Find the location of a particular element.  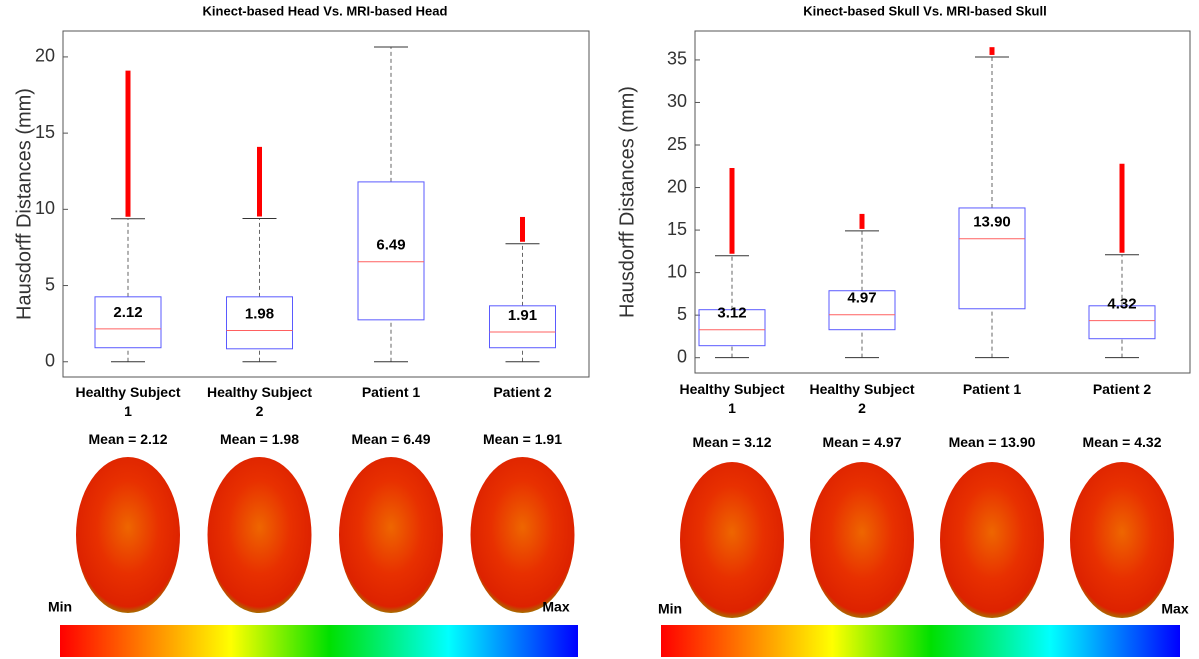

mean-label: 13.90 is located at coordinates (992, 222).